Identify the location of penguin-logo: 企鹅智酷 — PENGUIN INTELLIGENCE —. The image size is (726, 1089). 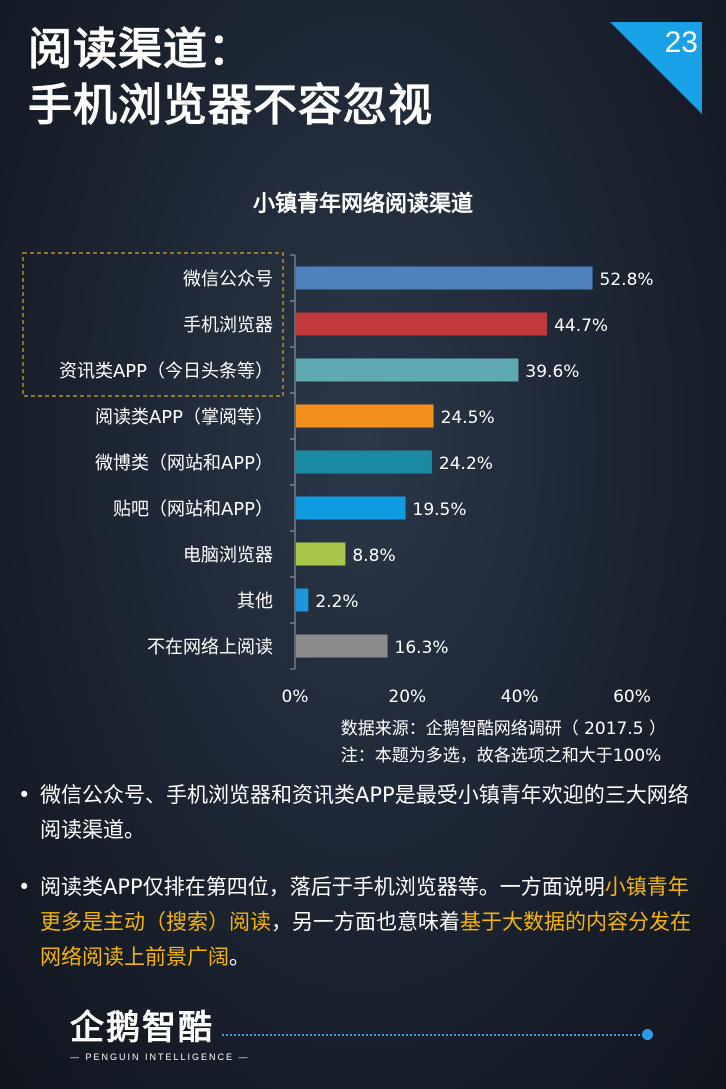
(160, 1035).